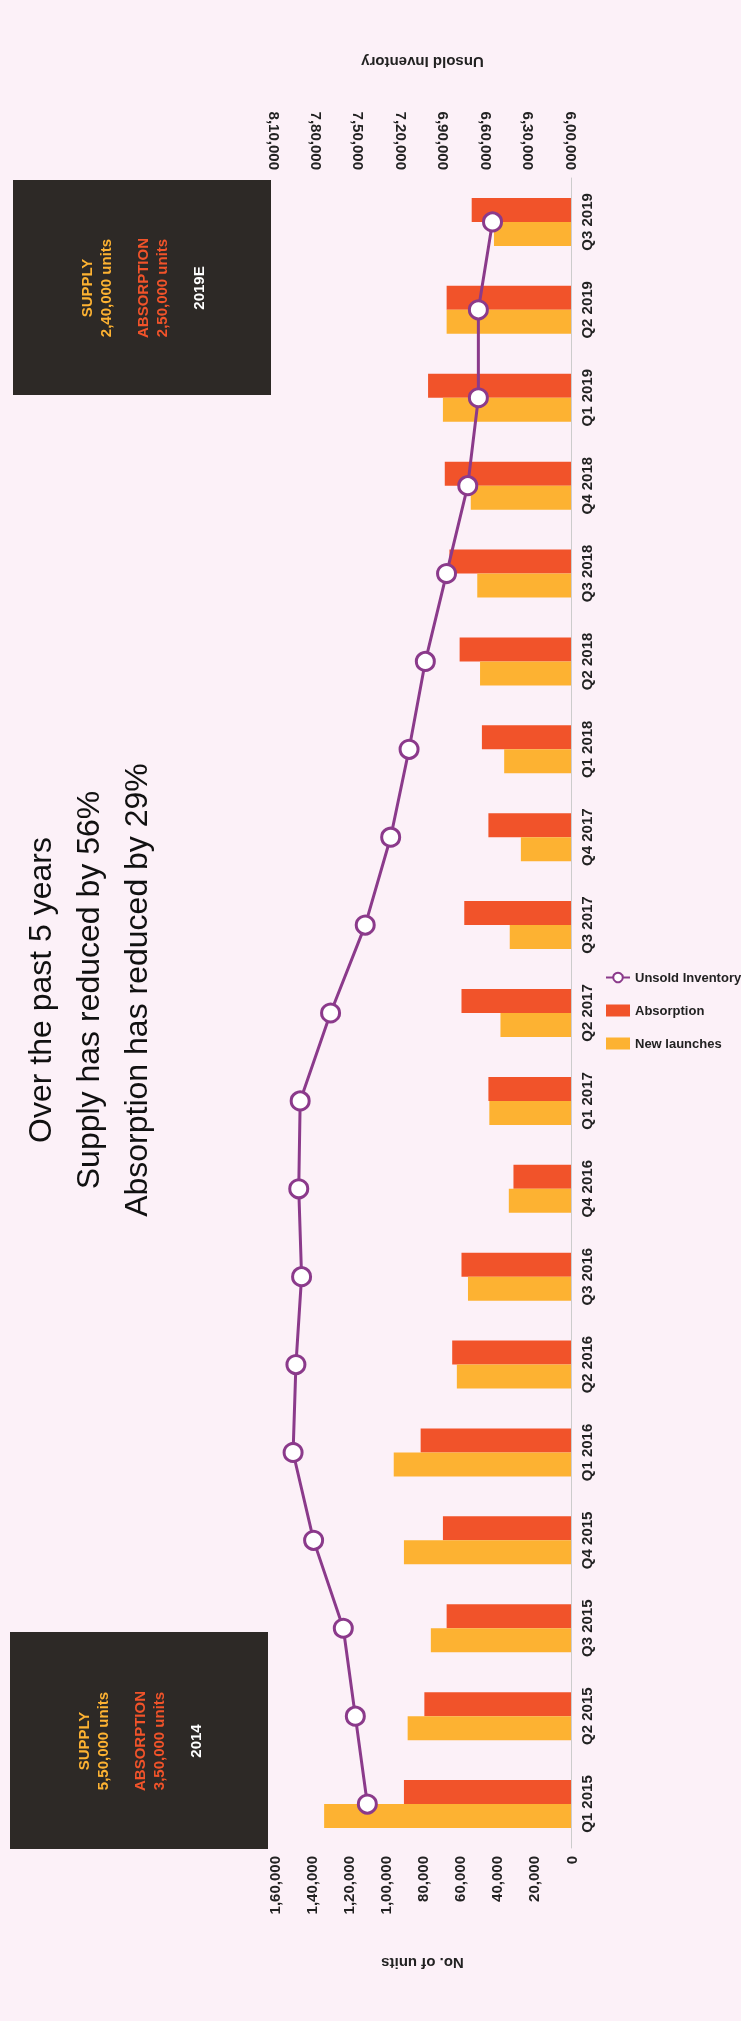 The width and height of the screenshot is (741, 2021). I want to click on x-tick-label: 1,20,000, so click(348, 1885).